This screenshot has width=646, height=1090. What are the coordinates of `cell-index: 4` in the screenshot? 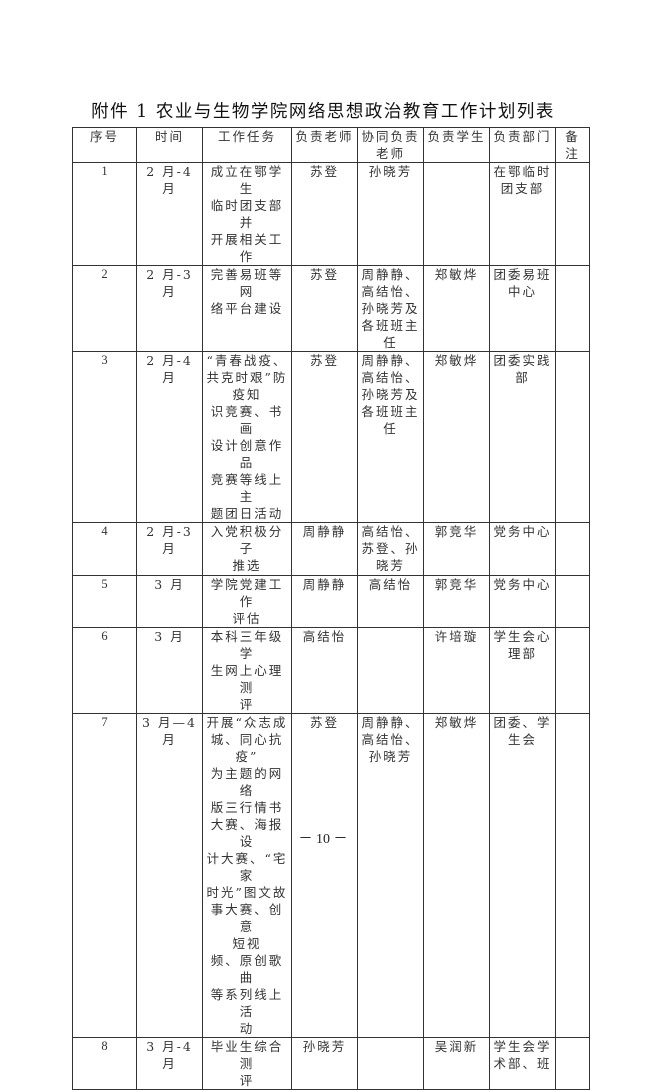 It's located at (104, 549).